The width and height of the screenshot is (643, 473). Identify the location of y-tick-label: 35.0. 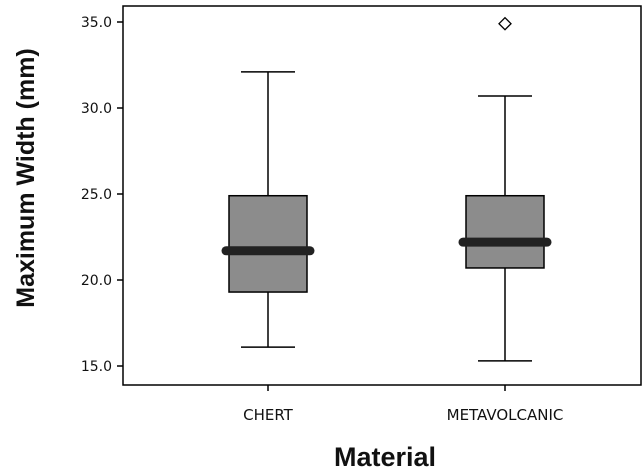
(96, 23).